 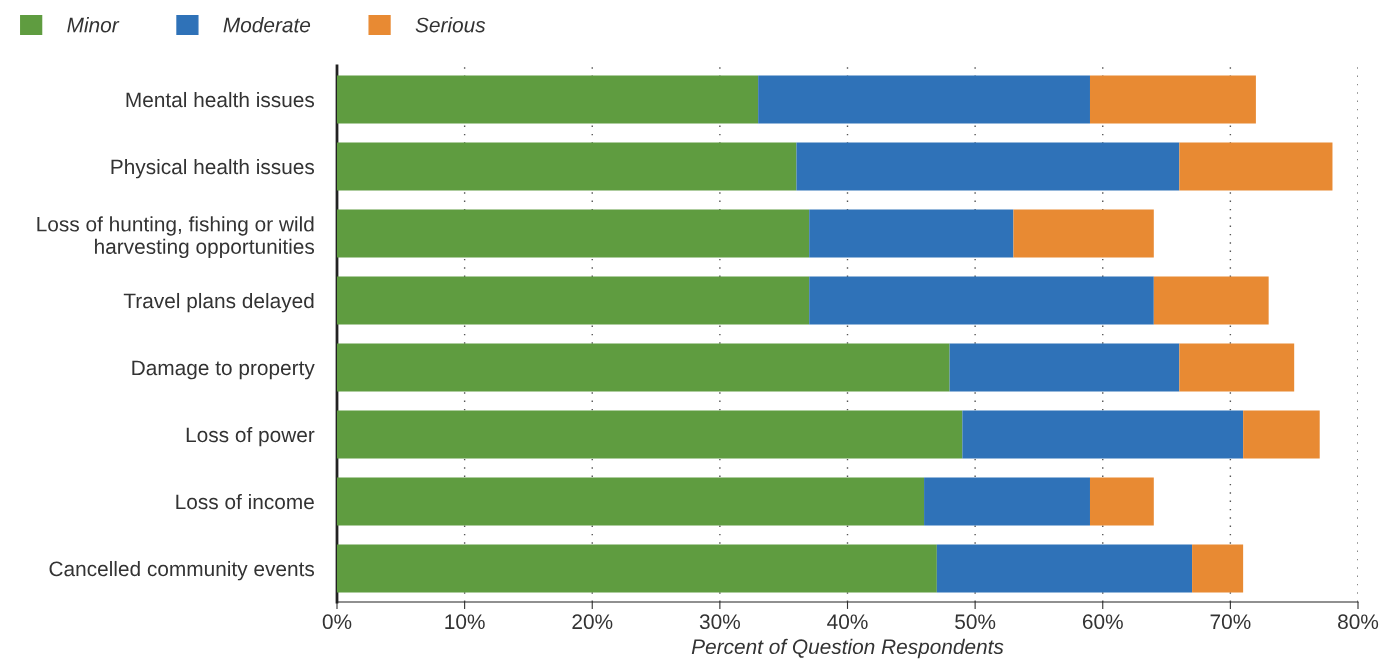 I want to click on x-tick-label: 0%, so click(x=337, y=622).